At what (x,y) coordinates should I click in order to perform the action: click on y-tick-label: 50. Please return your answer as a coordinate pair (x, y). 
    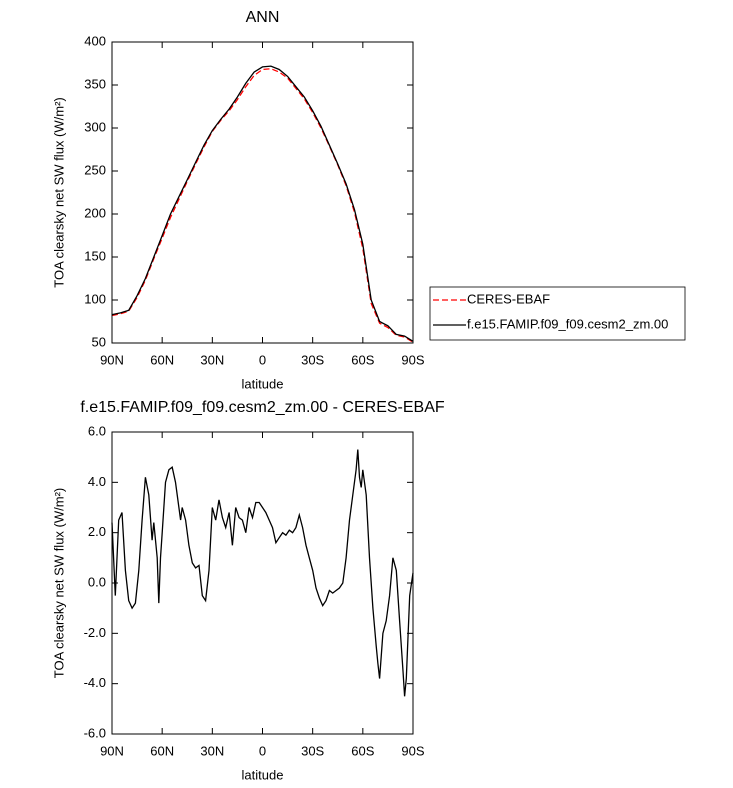
    Looking at the image, I should click on (99, 341).